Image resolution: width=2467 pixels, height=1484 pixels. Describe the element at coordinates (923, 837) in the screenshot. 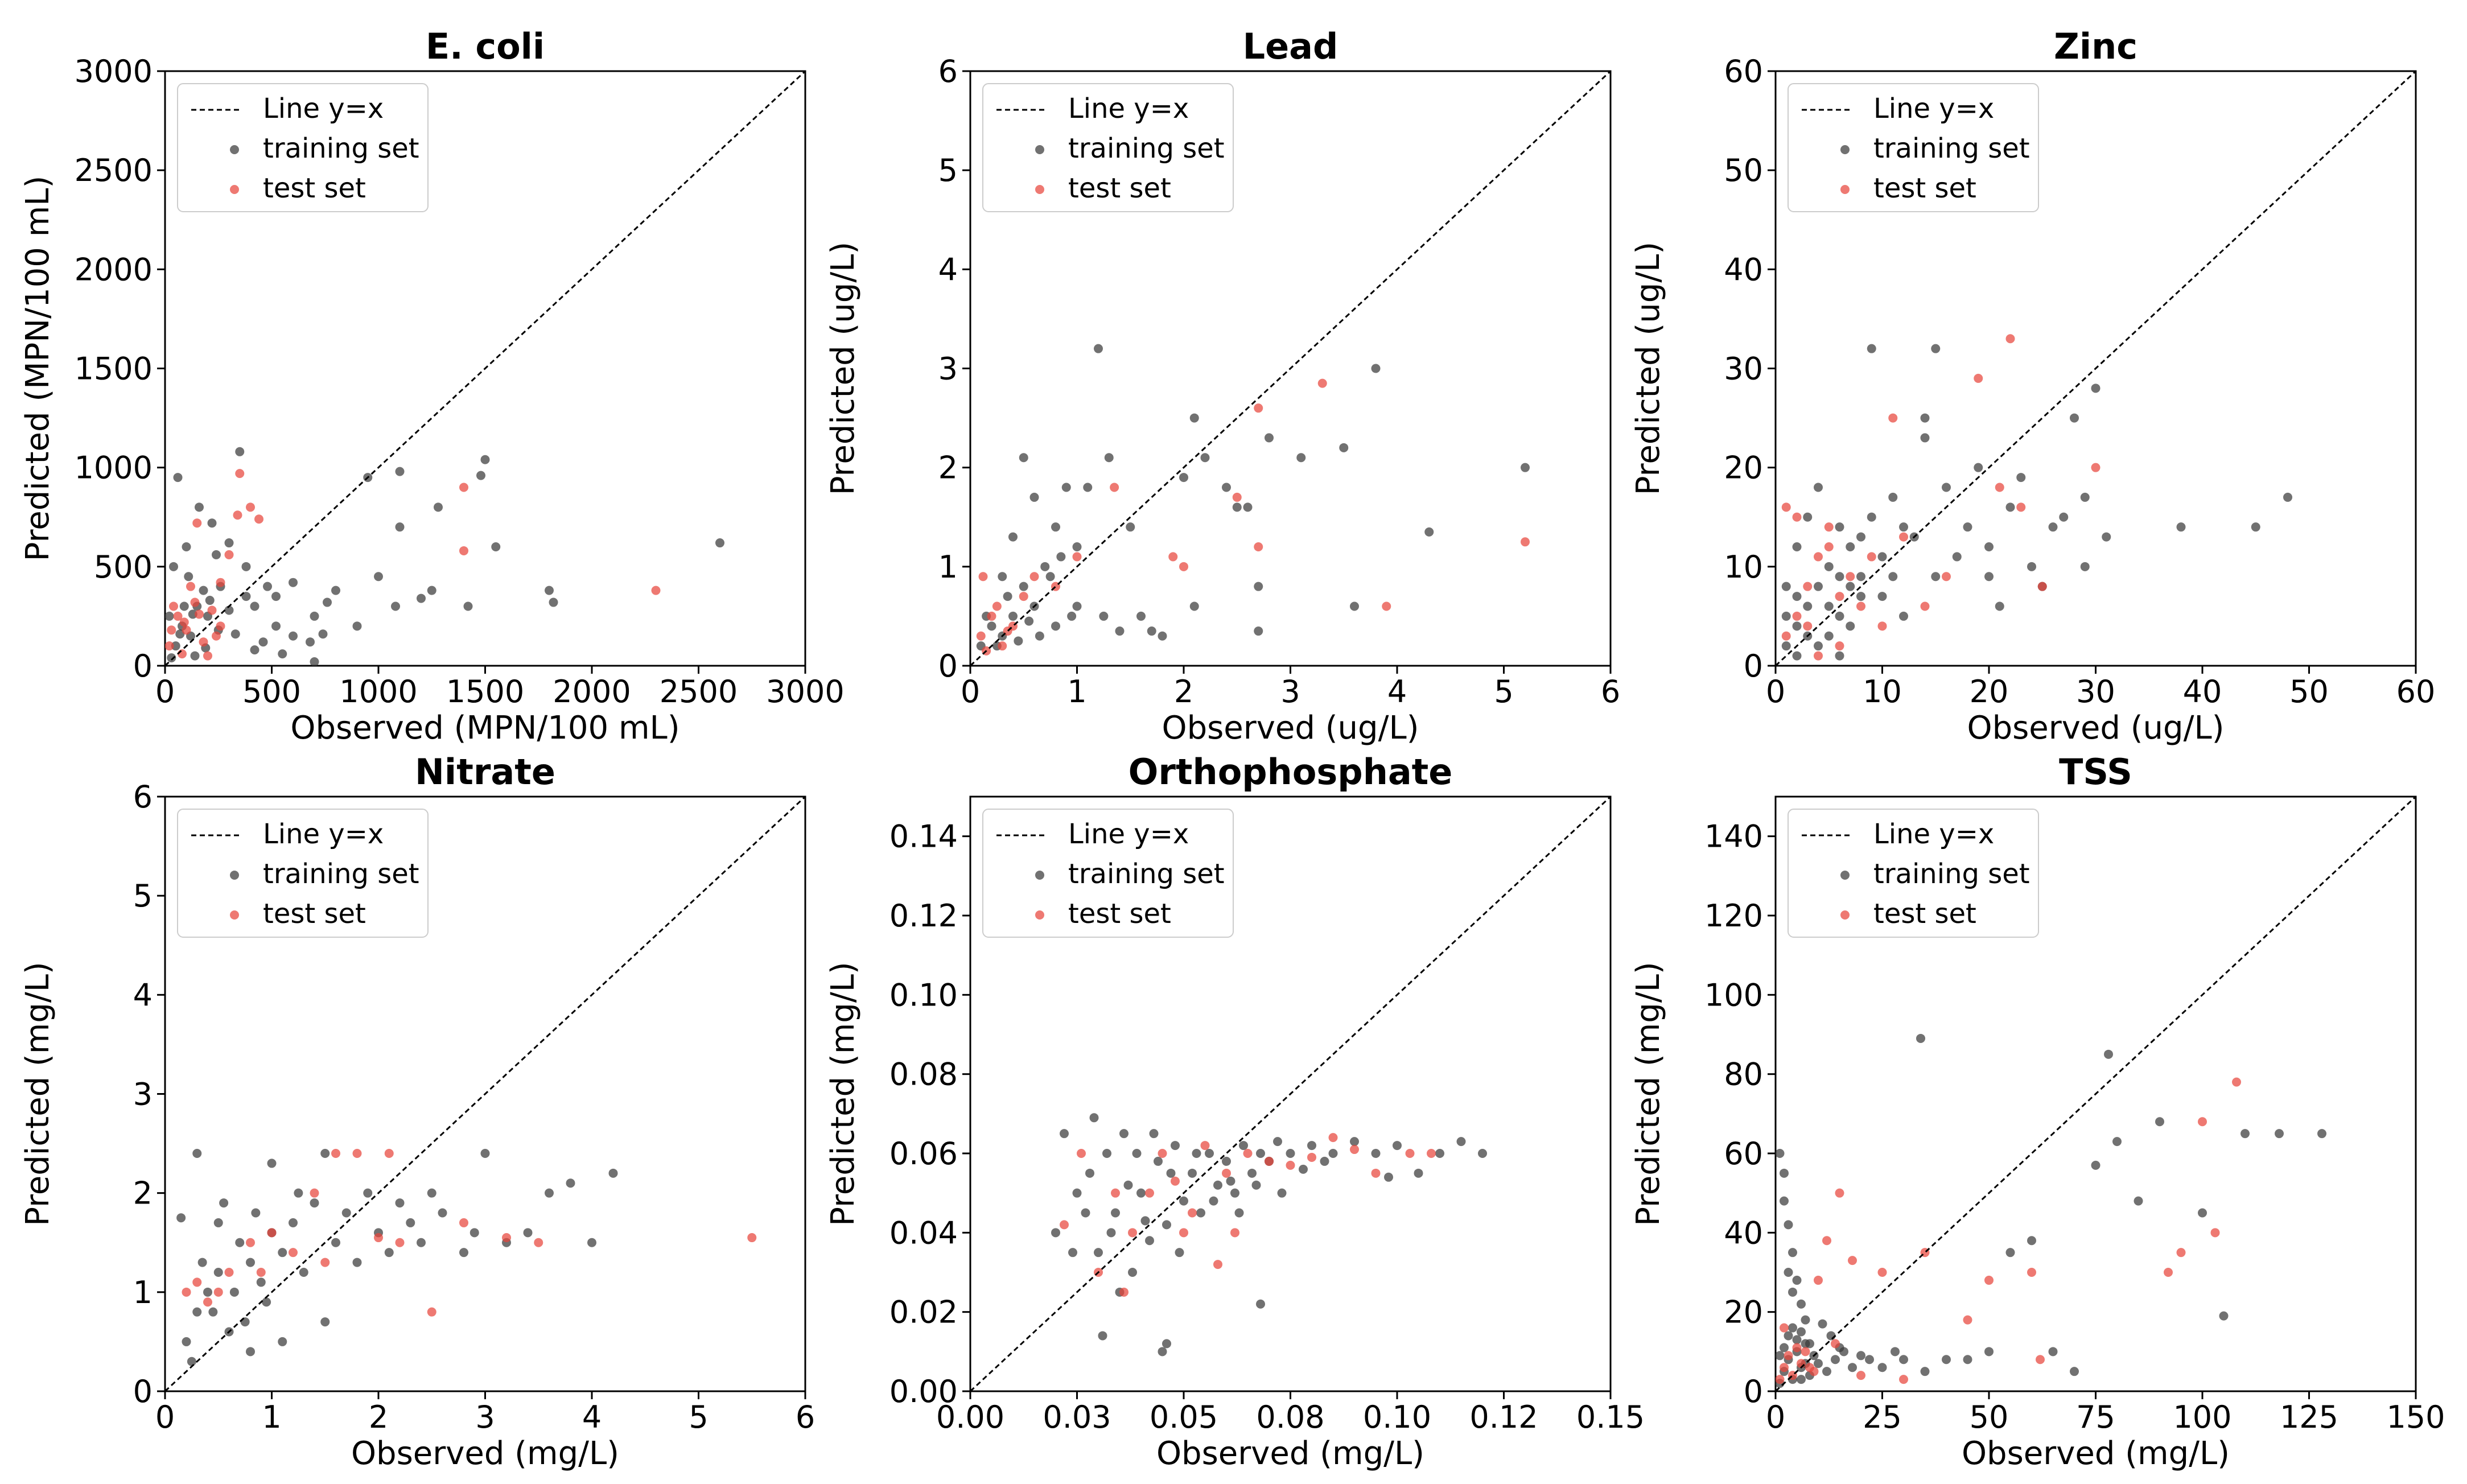

I see `y-tick-label: 0.14` at that location.